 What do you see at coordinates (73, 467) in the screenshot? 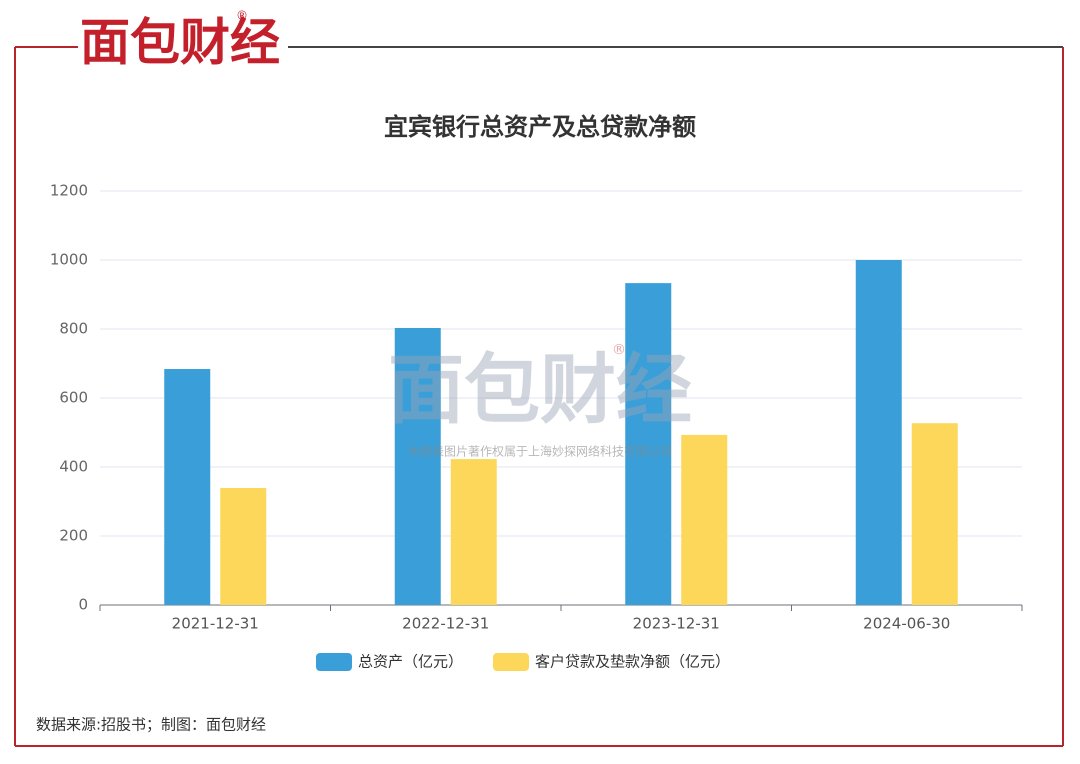
I see `y-tick-label: 400` at bounding box center [73, 467].